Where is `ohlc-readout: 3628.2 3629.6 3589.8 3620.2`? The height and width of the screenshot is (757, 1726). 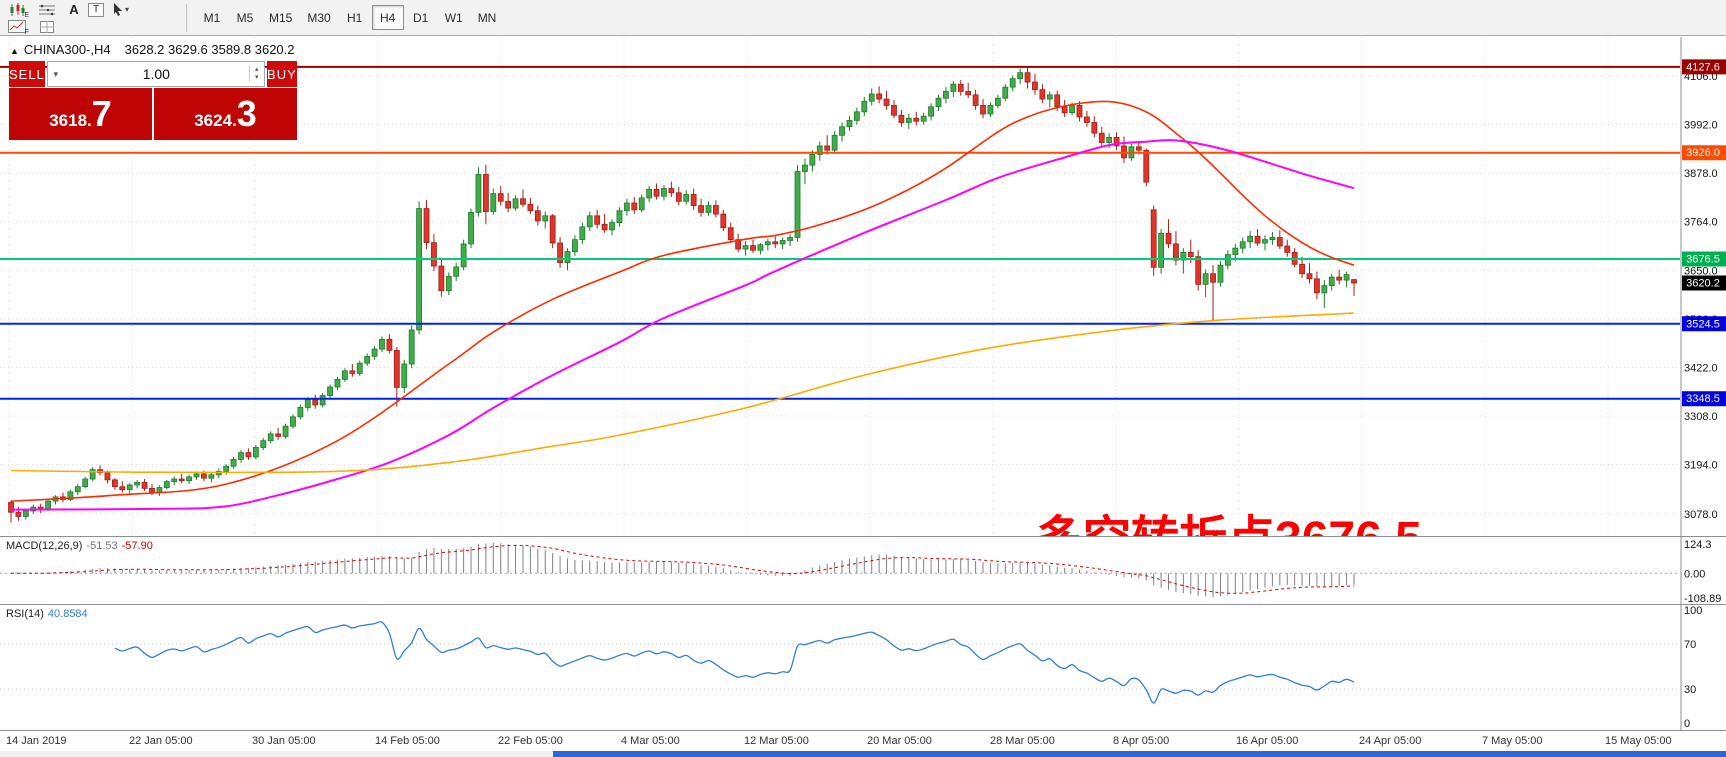 ohlc-readout: 3628.2 3629.6 3589.8 3620.2 is located at coordinates (209, 49).